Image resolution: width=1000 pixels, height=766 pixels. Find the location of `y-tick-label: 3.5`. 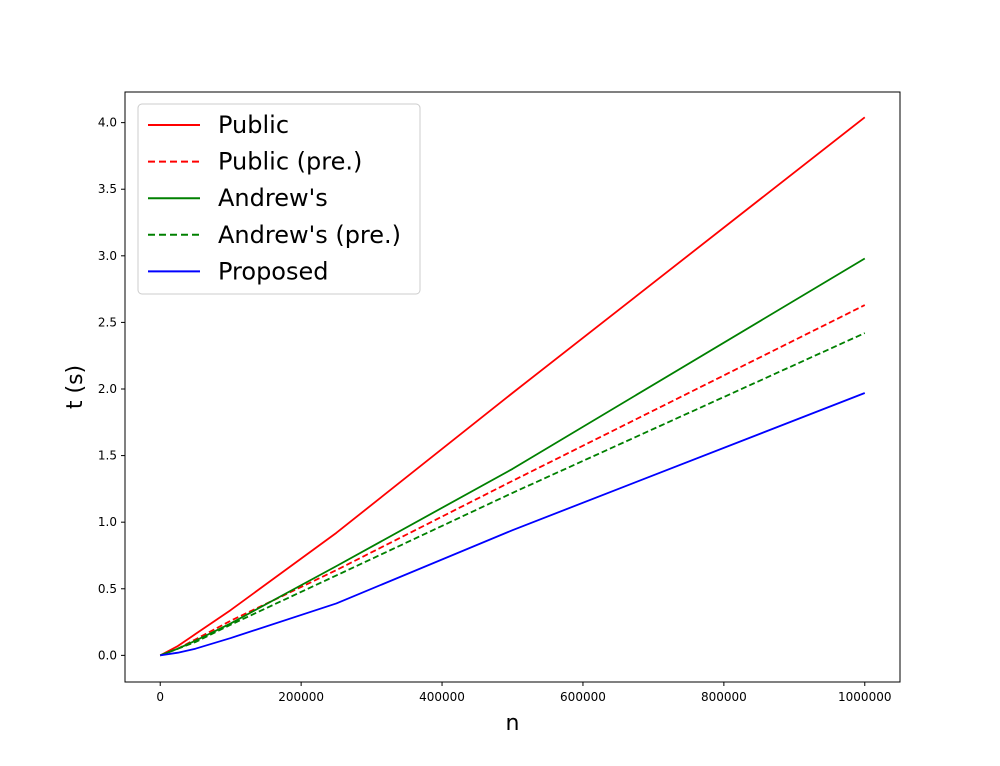

y-tick-label: 3.5 is located at coordinates (107, 189).